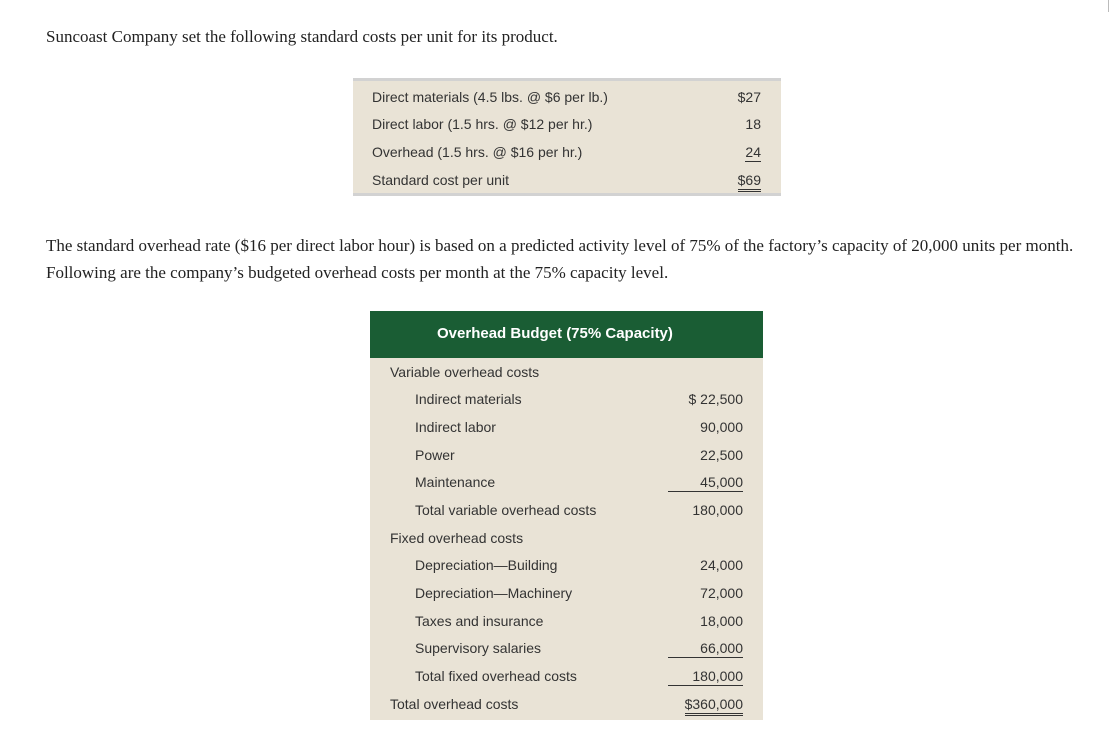 The height and width of the screenshot is (738, 1118). What do you see at coordinates (566, 456) in the screenshot?
I see `budget-row: Power 22,500` at bounding box center [566, 456].